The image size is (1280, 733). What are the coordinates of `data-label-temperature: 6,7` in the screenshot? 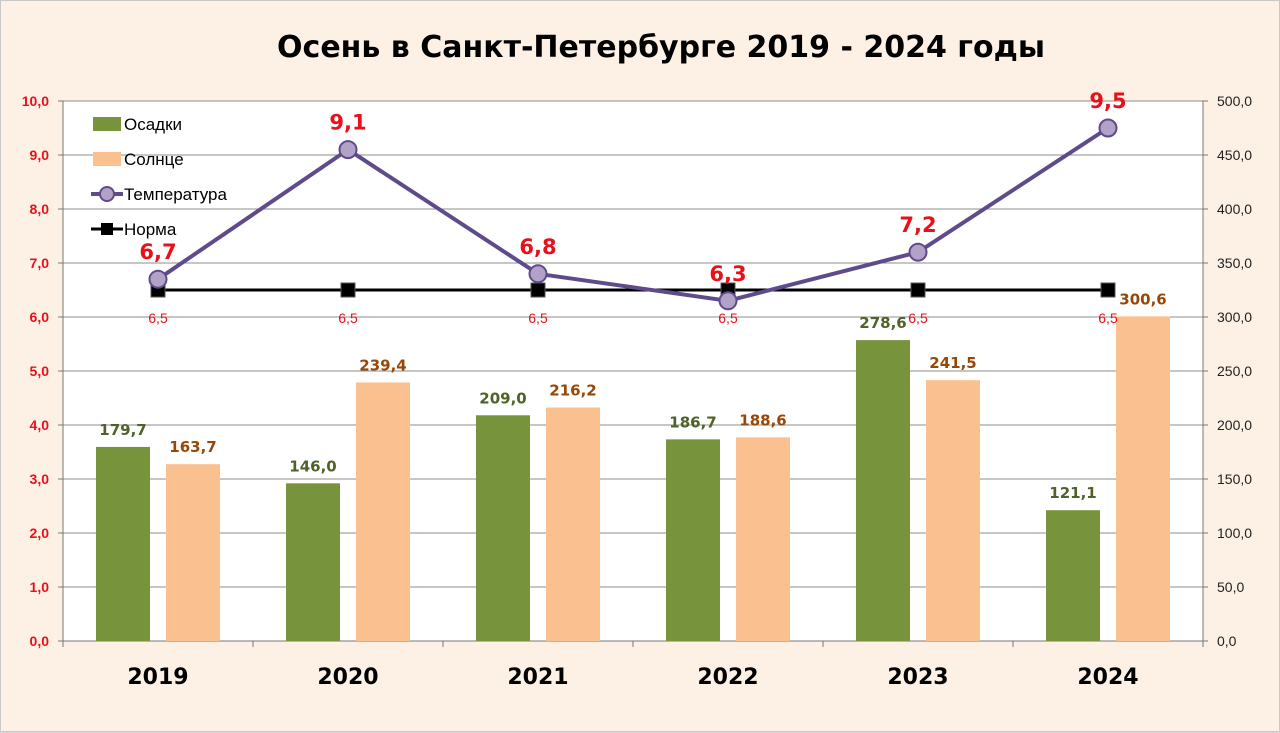 It's located at (157, 252).